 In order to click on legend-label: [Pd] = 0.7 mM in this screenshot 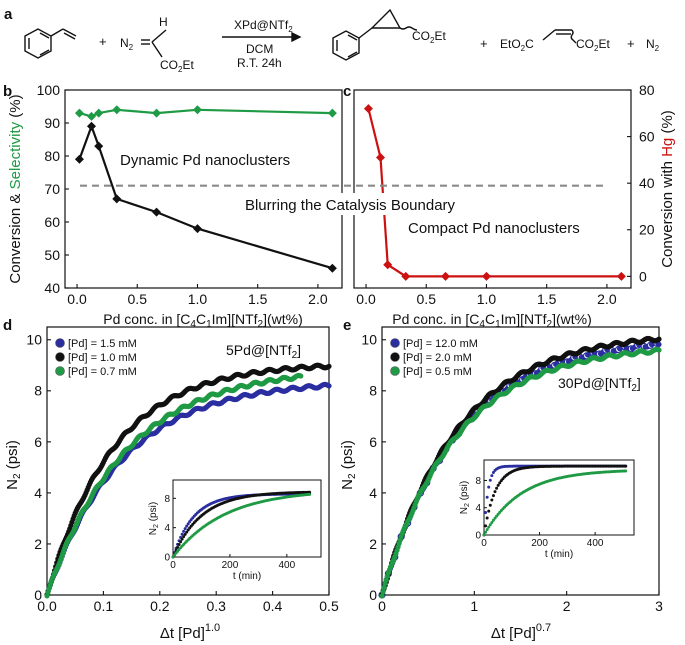, I will do `click(102, 372)`.